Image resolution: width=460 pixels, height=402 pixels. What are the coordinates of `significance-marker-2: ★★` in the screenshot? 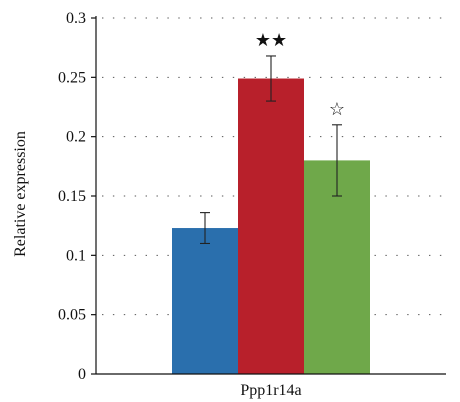 It's located at (271, 40).